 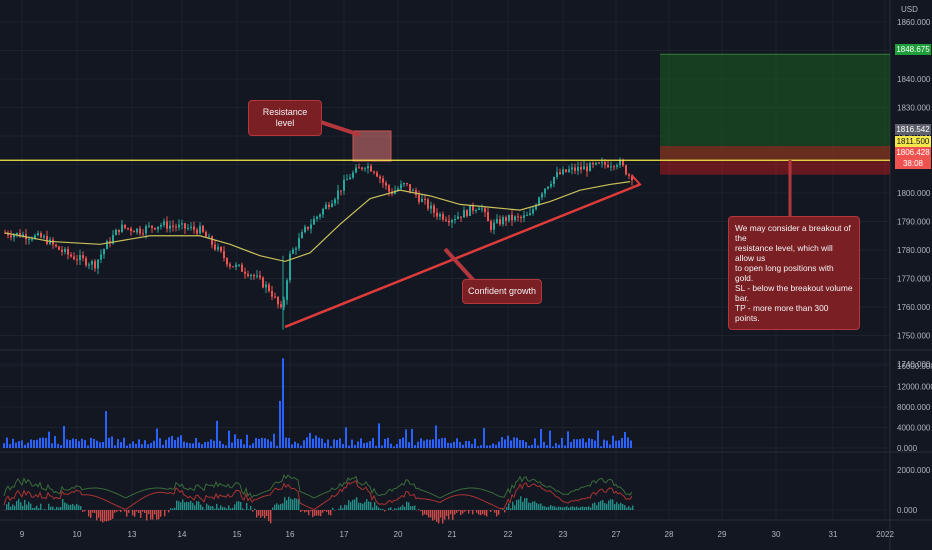 What do you see at coordinates (290, 534) in the screenshot?
I see `time-tick-label: 16` at bounding box center [290, 534].